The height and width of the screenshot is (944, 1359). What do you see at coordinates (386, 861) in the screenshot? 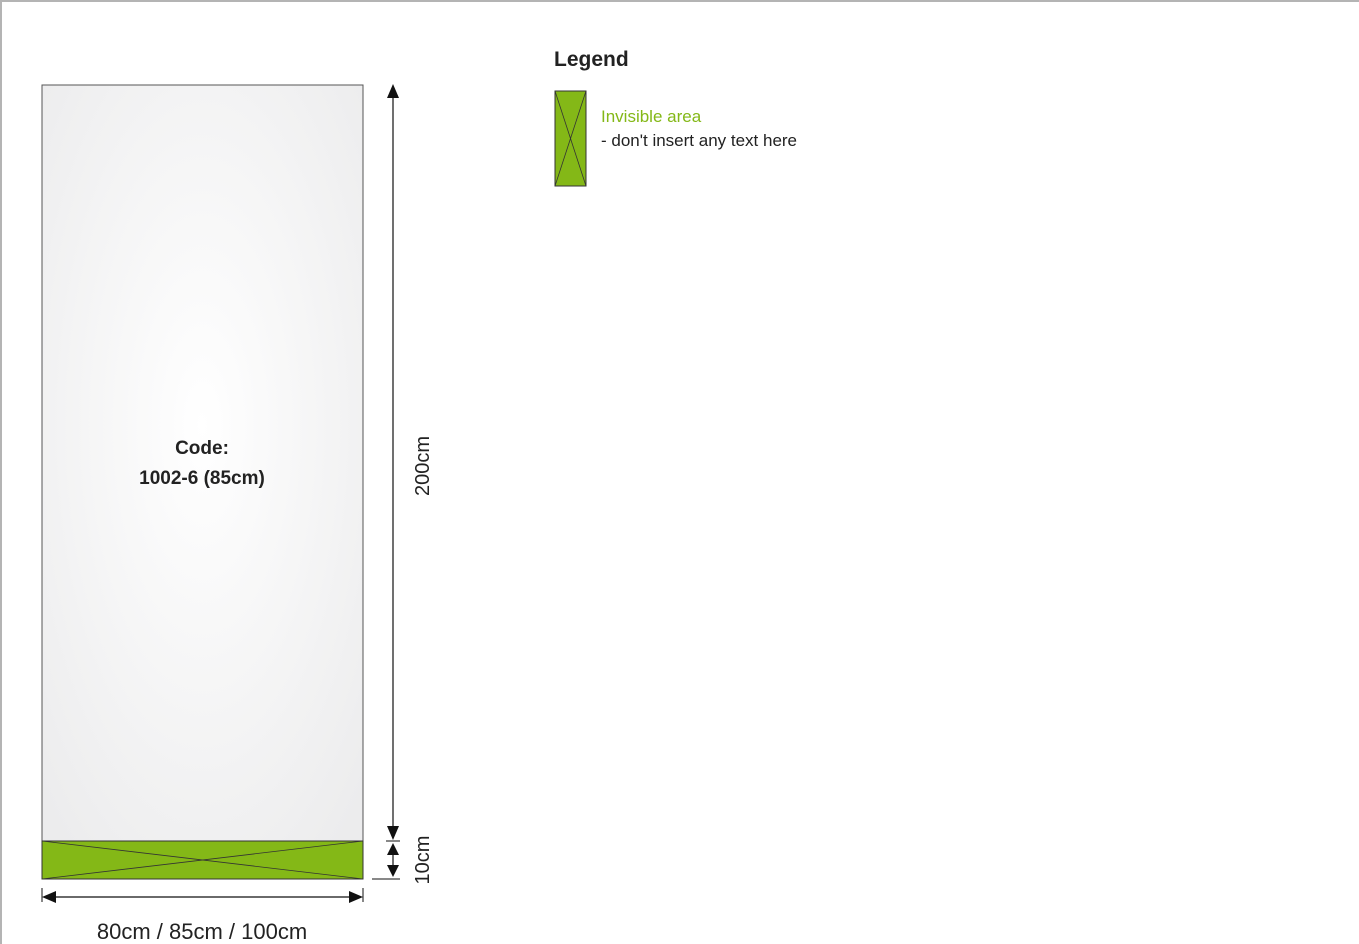
I see `base-dimension` at bounding box center [386, 861].